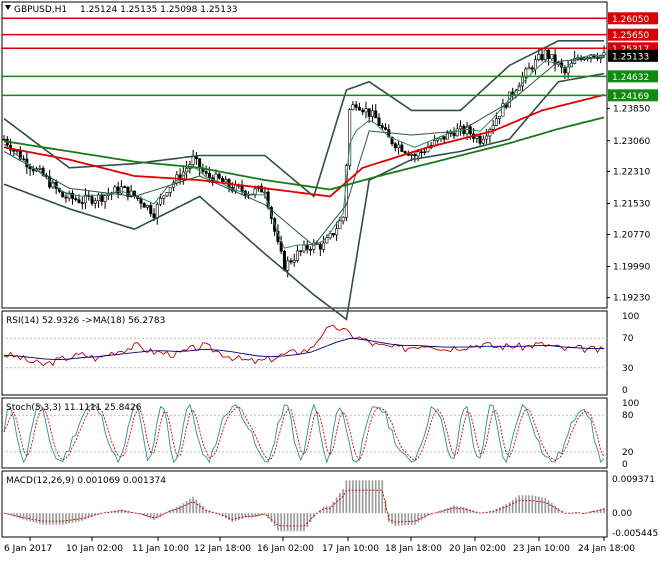  Describe the element at coordinates (630, 36) in the screenshot. I see `resistance-level-label: 1.25650` at that location.